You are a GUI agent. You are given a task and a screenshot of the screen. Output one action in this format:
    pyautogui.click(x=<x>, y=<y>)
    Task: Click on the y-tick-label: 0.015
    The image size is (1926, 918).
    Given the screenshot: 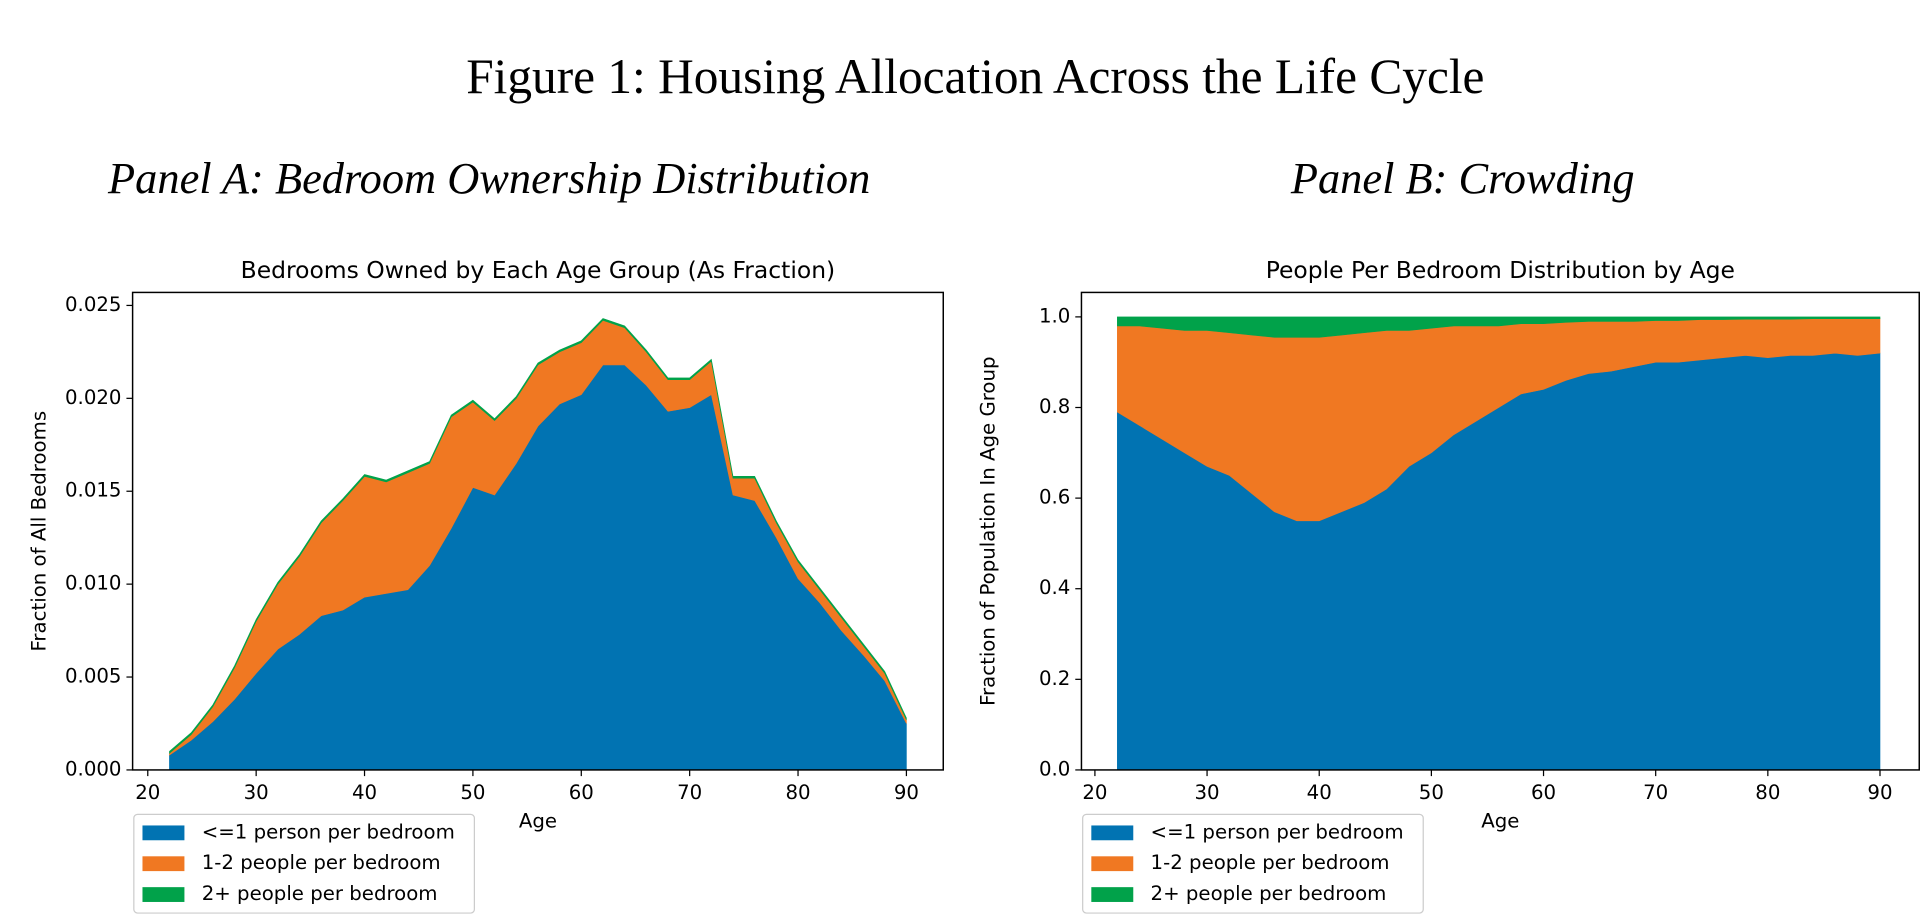 What is the action you would take?
    pyautogui.click(x=93, y=490)
    